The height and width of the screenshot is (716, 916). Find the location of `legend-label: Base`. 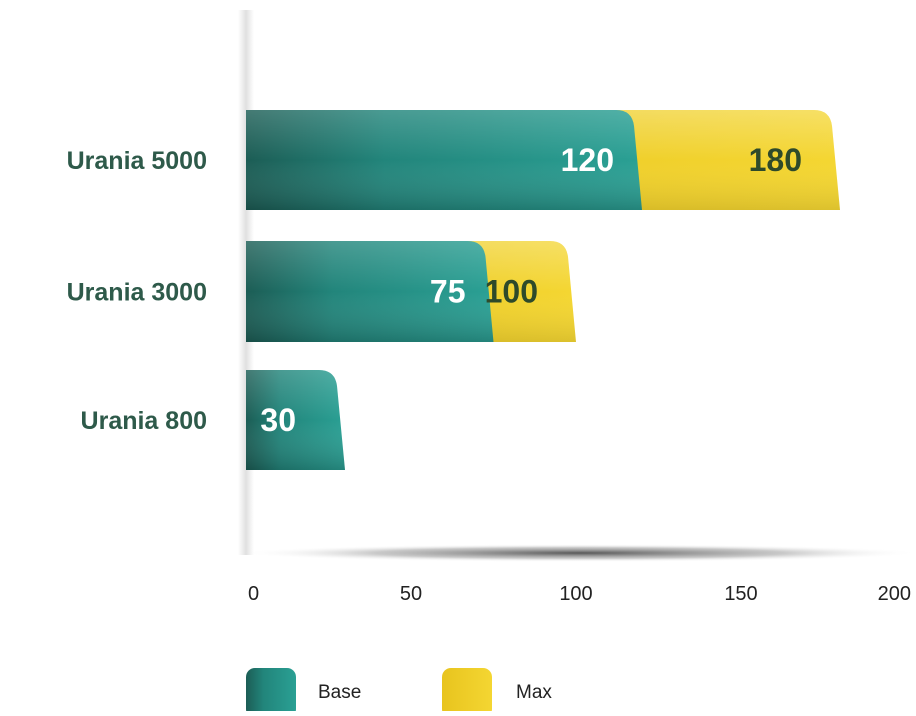

legend-label: Base is located at coordinates (339, 692).